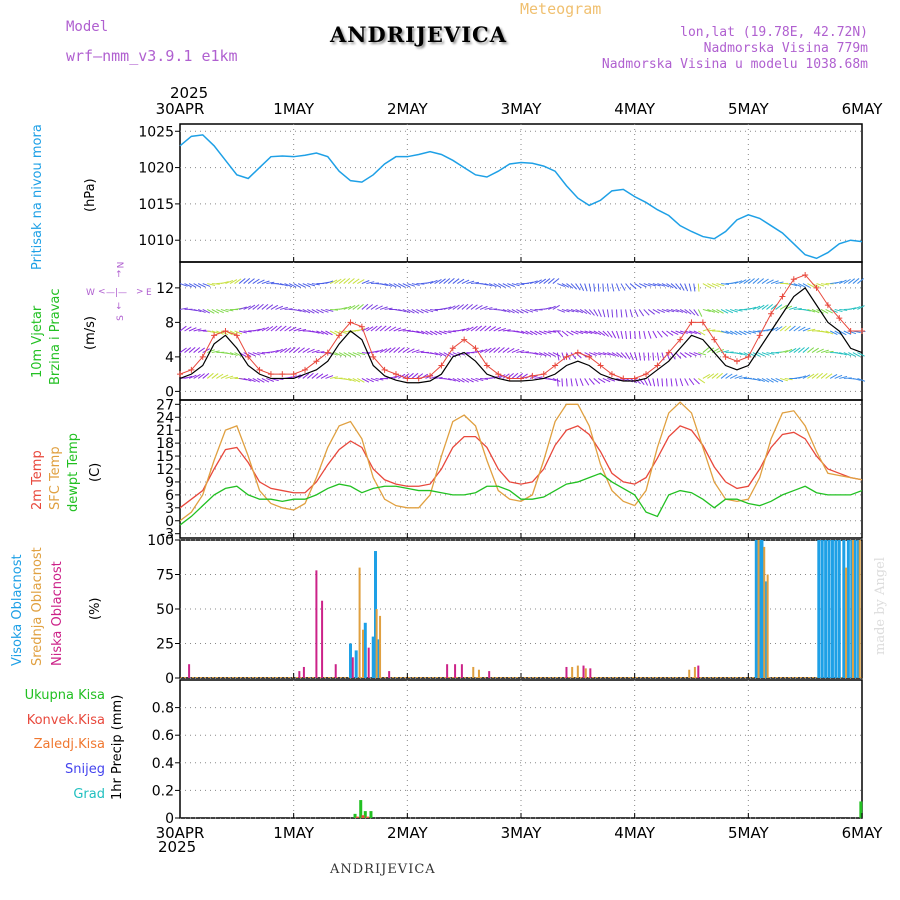 The width and height of the screenshot is (900, 900). What do you see at coordinates (156, 241) in the screenshot?
I see `pressure-ytick-label: 1010` at bounding box center [156, 241].